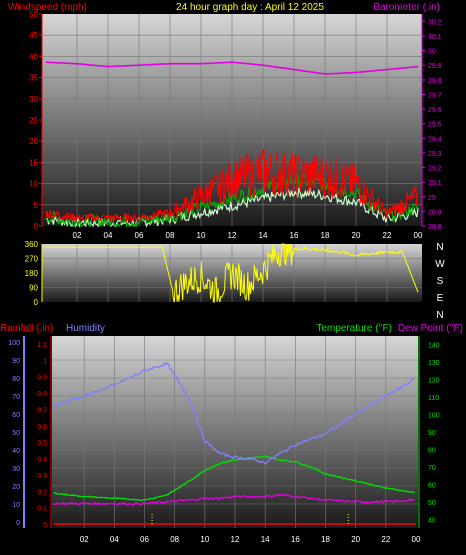 The height and width of the screenshot is (555, 466). I want to click on x-tick-label: 22, so click(385, 539).